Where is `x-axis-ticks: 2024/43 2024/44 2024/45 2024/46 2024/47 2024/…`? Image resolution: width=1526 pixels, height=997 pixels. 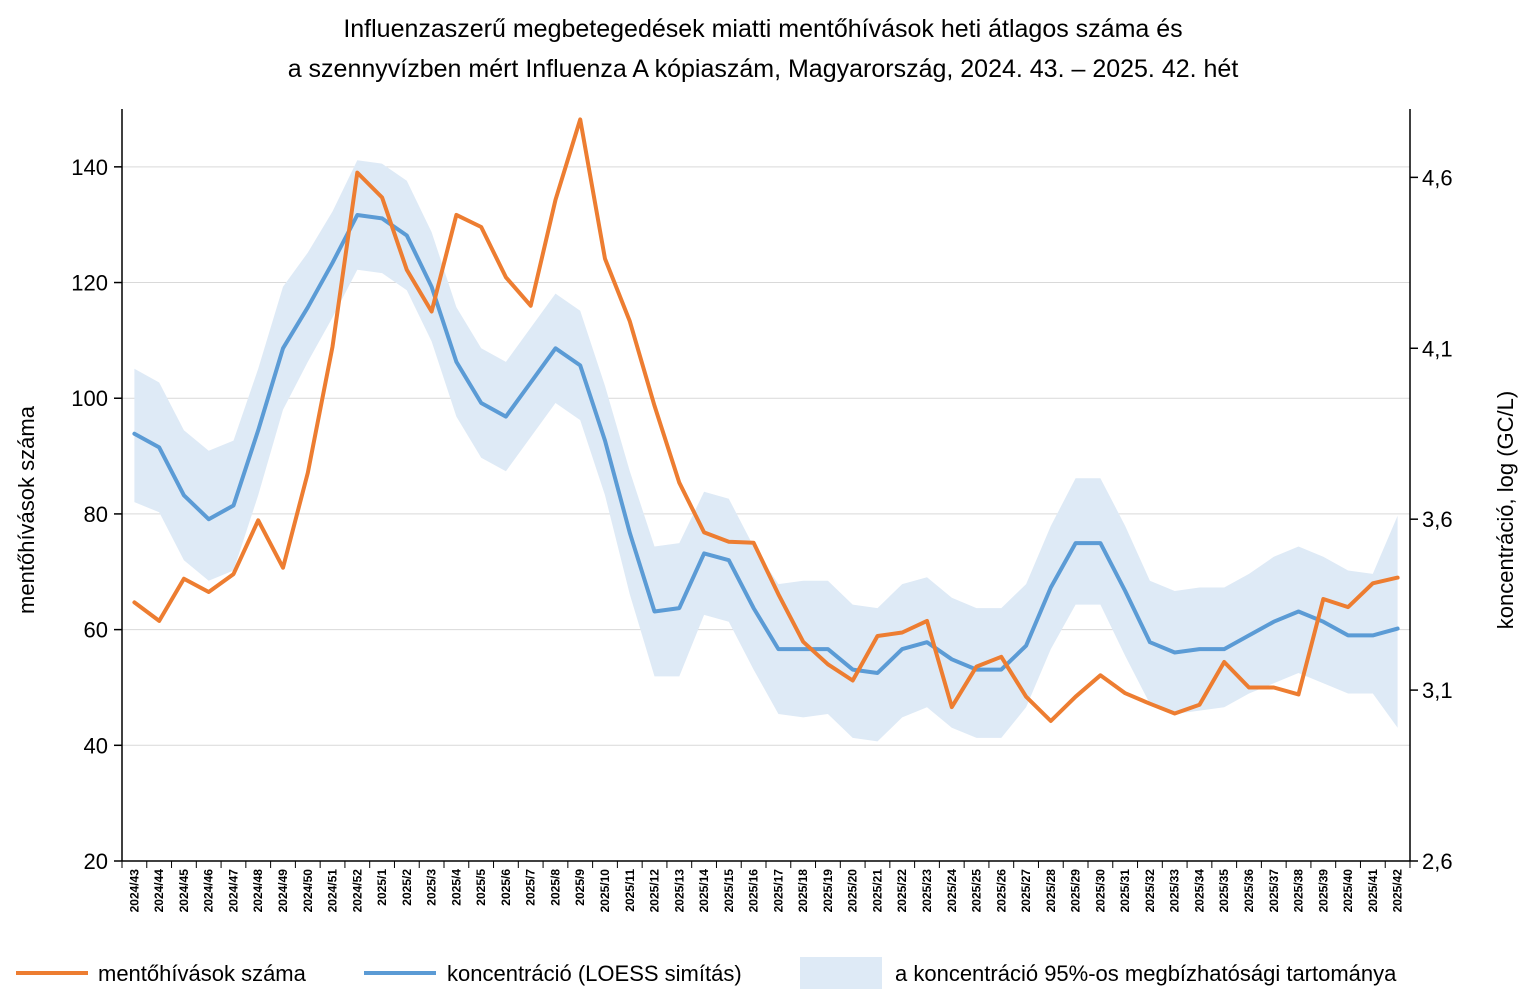 x-axis-ticks: 2024/43 2024/44 2024/45 2024/46 2024/47 2024/… is located at coordinates (766, 887).